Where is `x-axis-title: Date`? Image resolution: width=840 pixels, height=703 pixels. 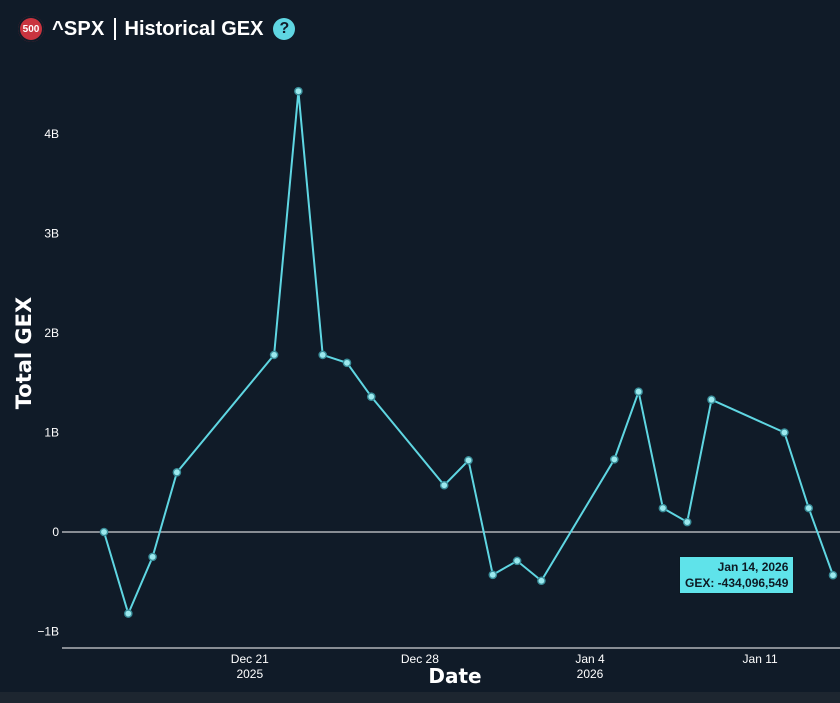 x-axis-title: Date is located at coordinates (454, 676).